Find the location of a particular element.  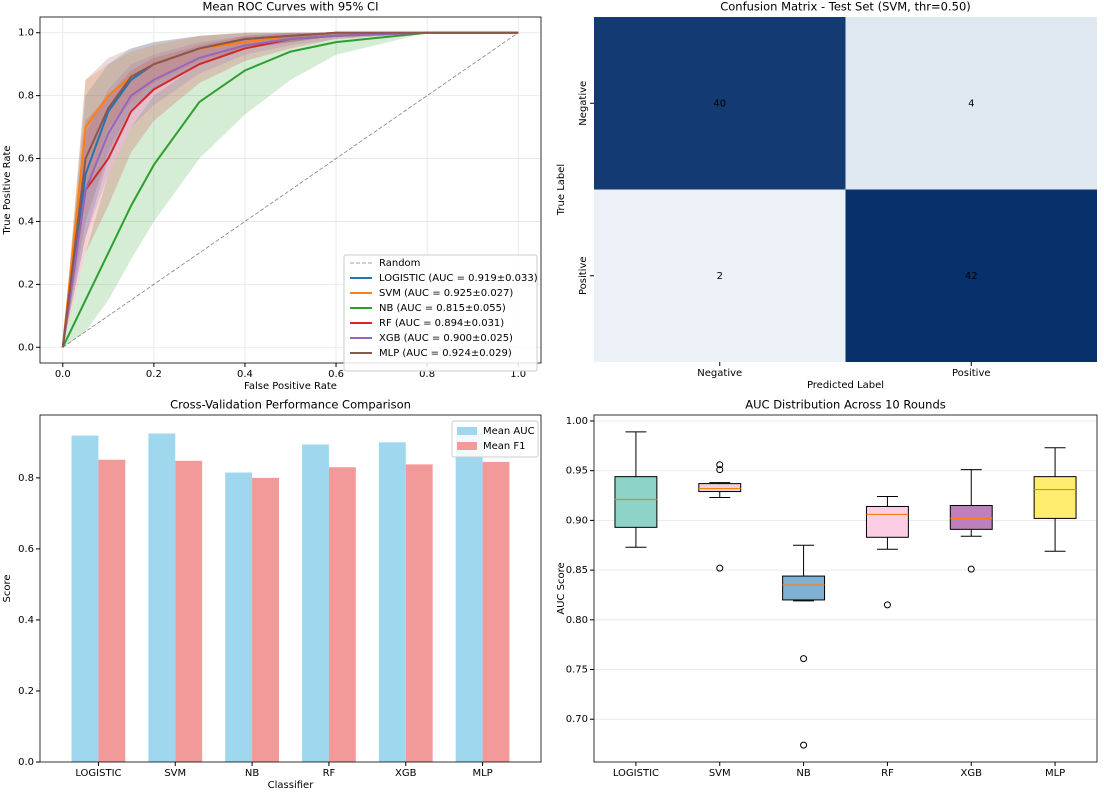

x-tick-label: Negative is located at coordinates (719, 373).